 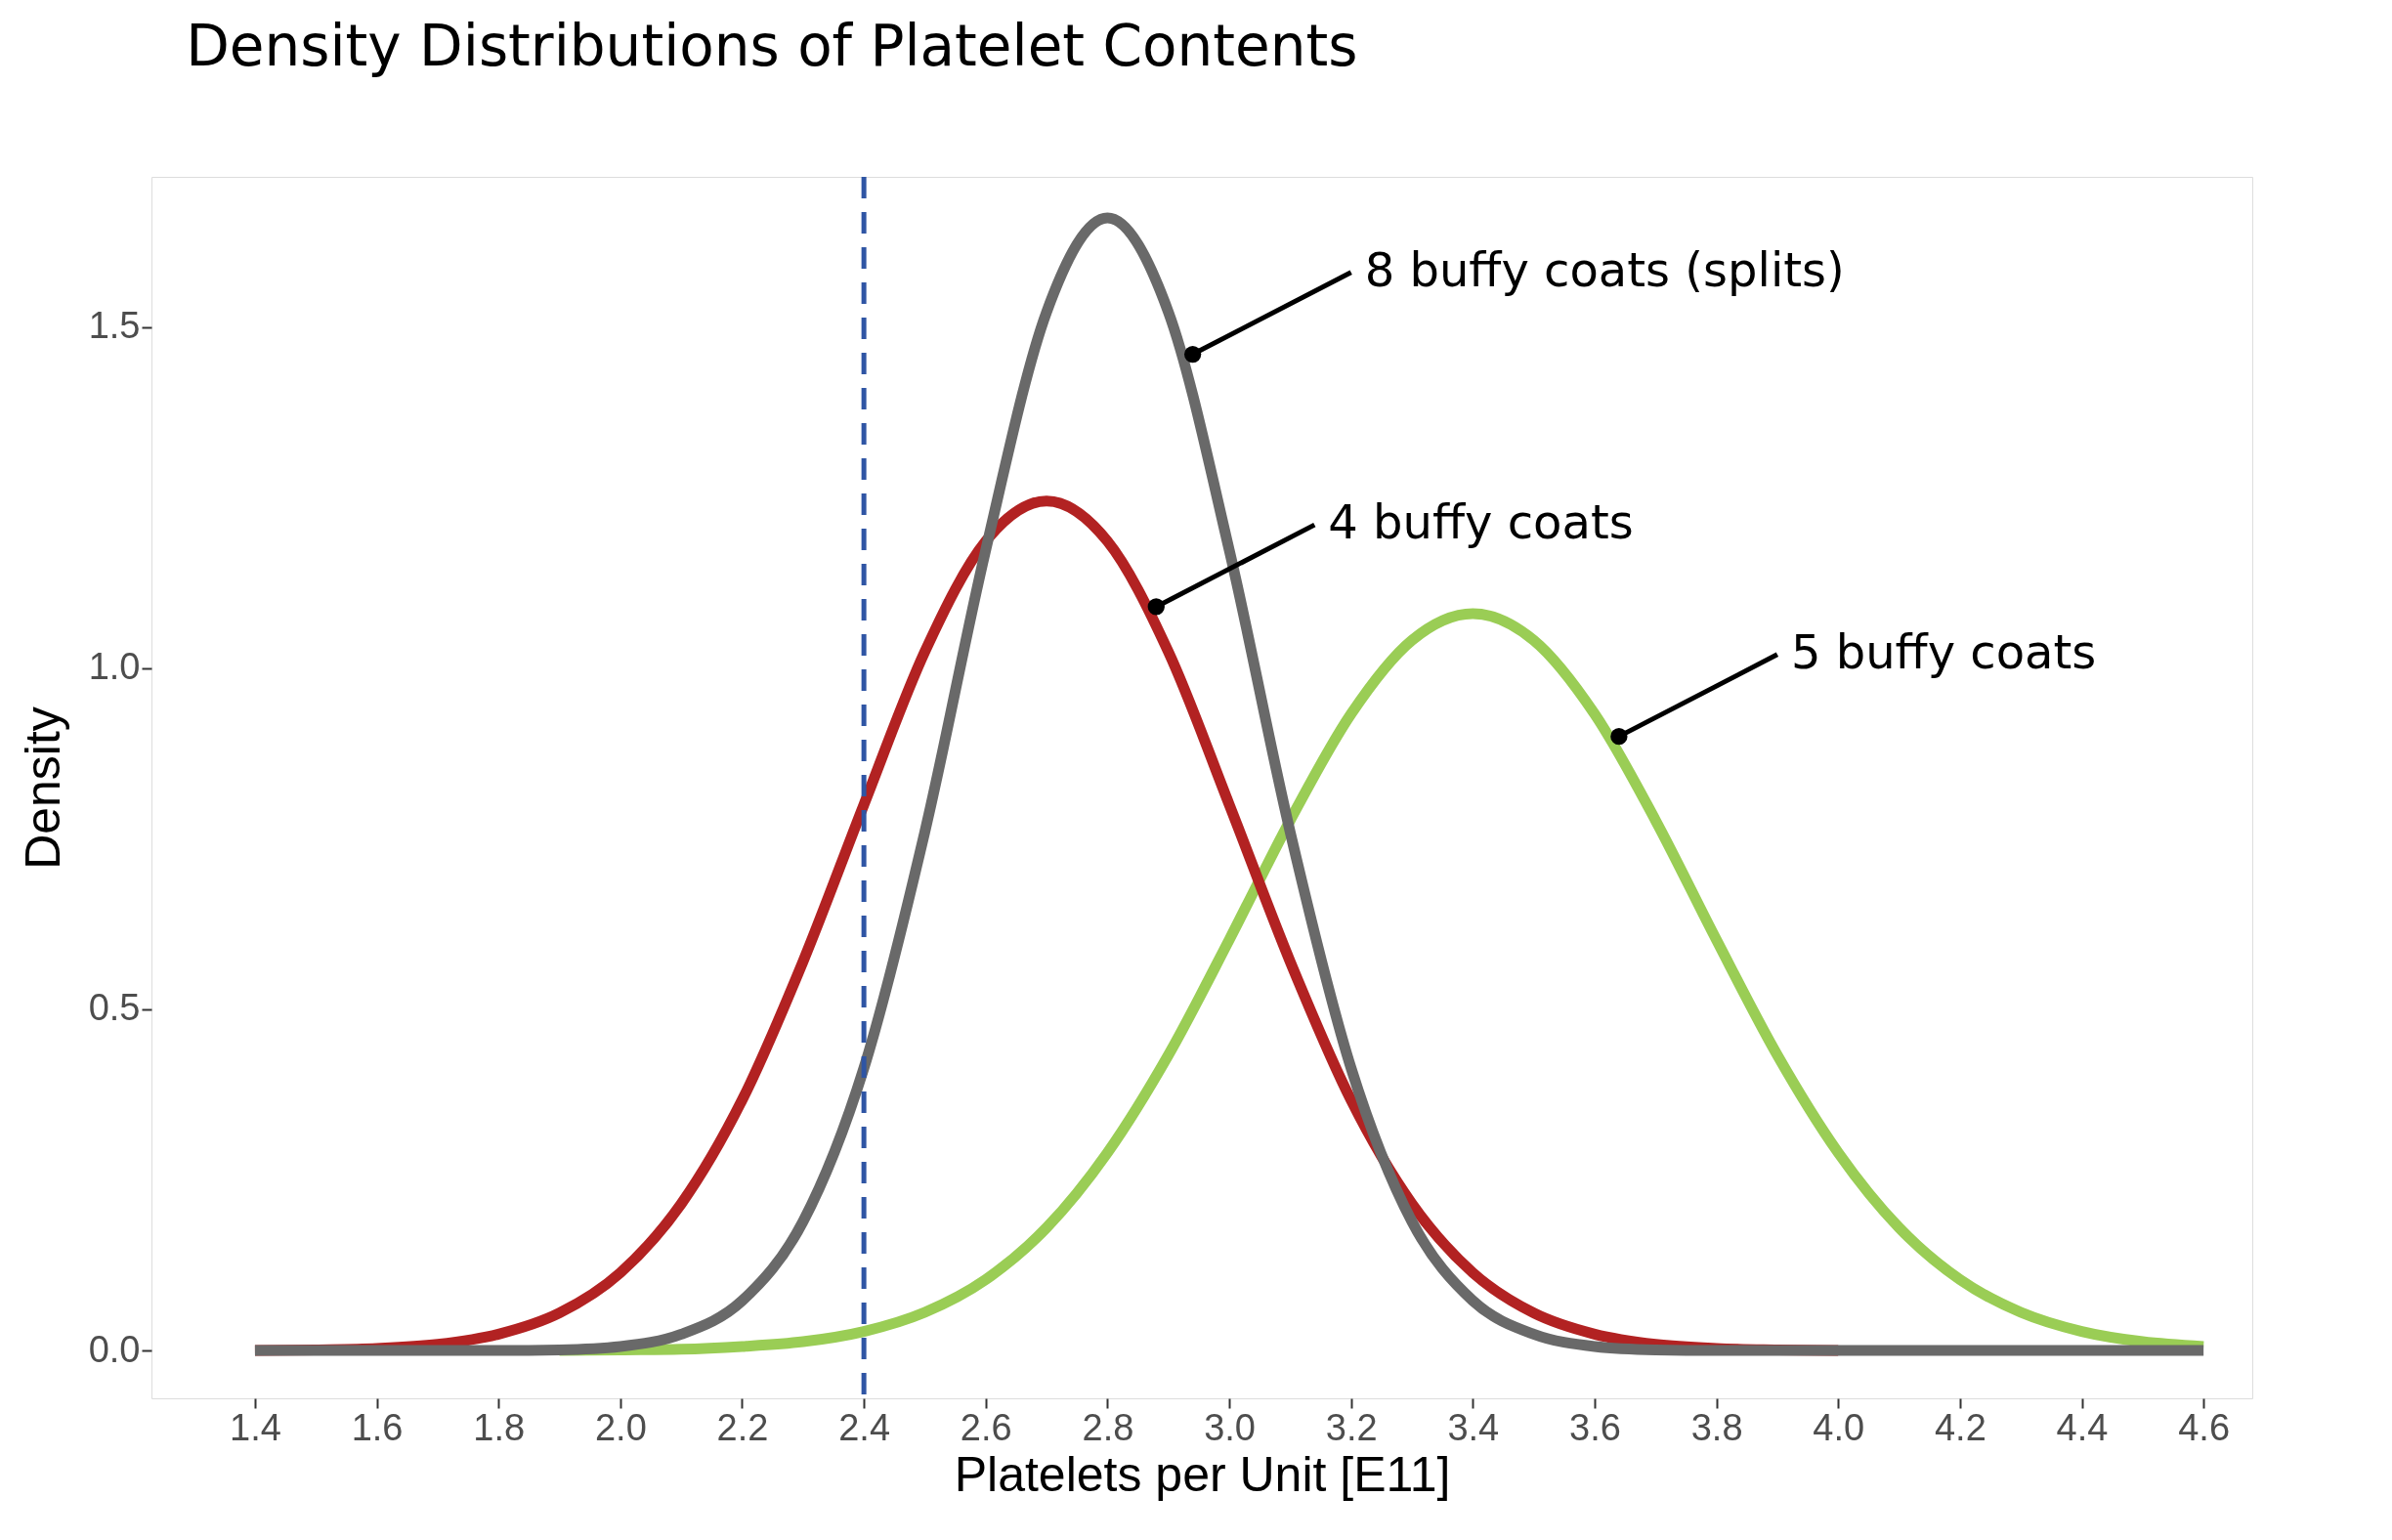 What do you see at coordinates (2204, 1427) in the screenshot?
I see `x-tick-label: 4.6` at bounding box center [2204, 1427].